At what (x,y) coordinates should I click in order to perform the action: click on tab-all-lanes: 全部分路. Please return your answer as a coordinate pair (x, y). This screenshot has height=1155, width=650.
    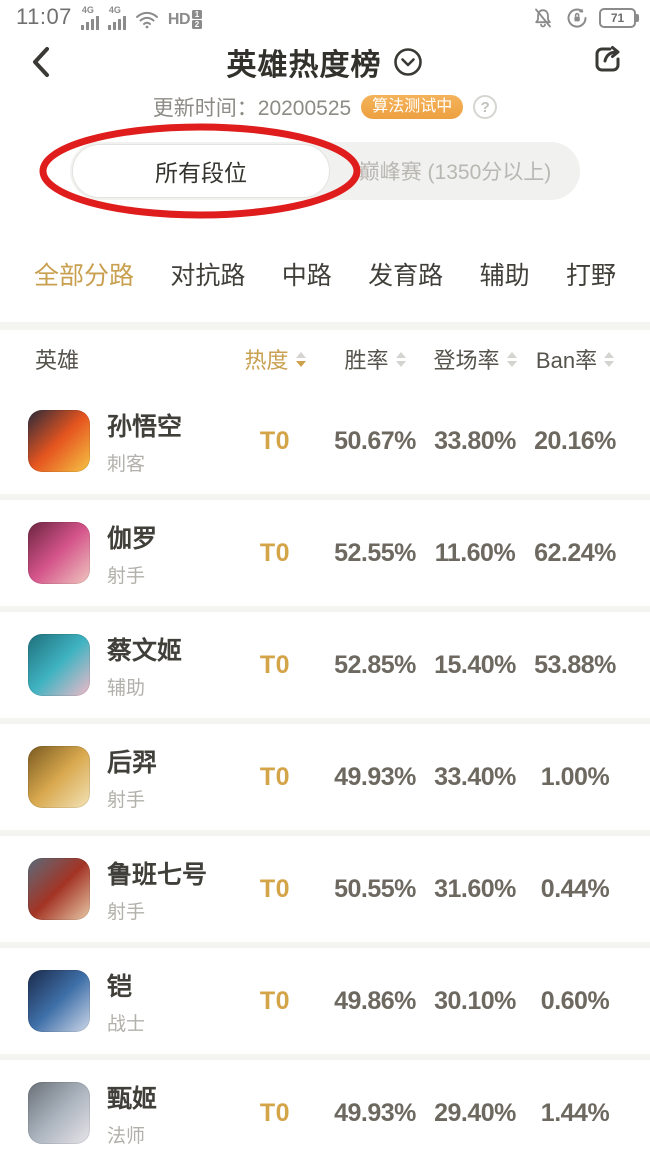
    Looking at the image, I should click on (84, 276).